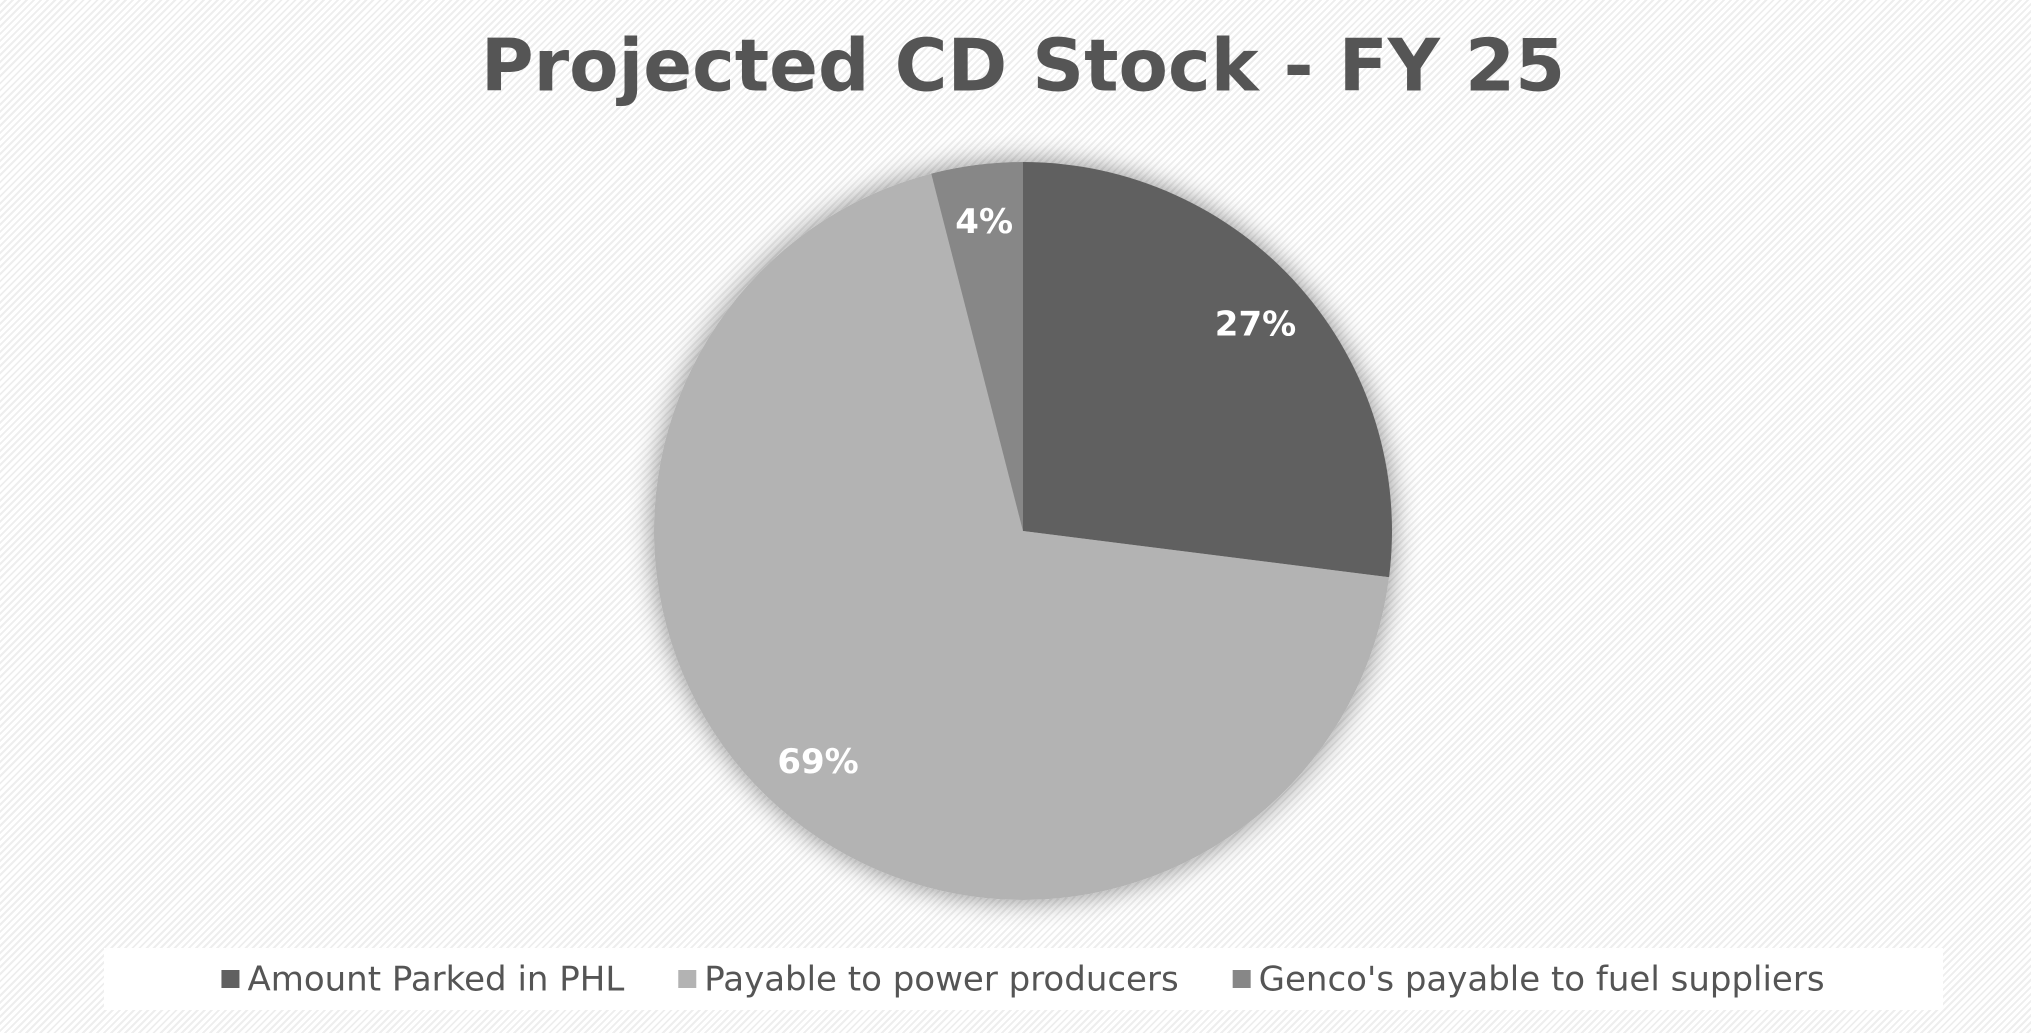  I want to click on legend-label: Amount Parked in PHL, so click(435, 980).